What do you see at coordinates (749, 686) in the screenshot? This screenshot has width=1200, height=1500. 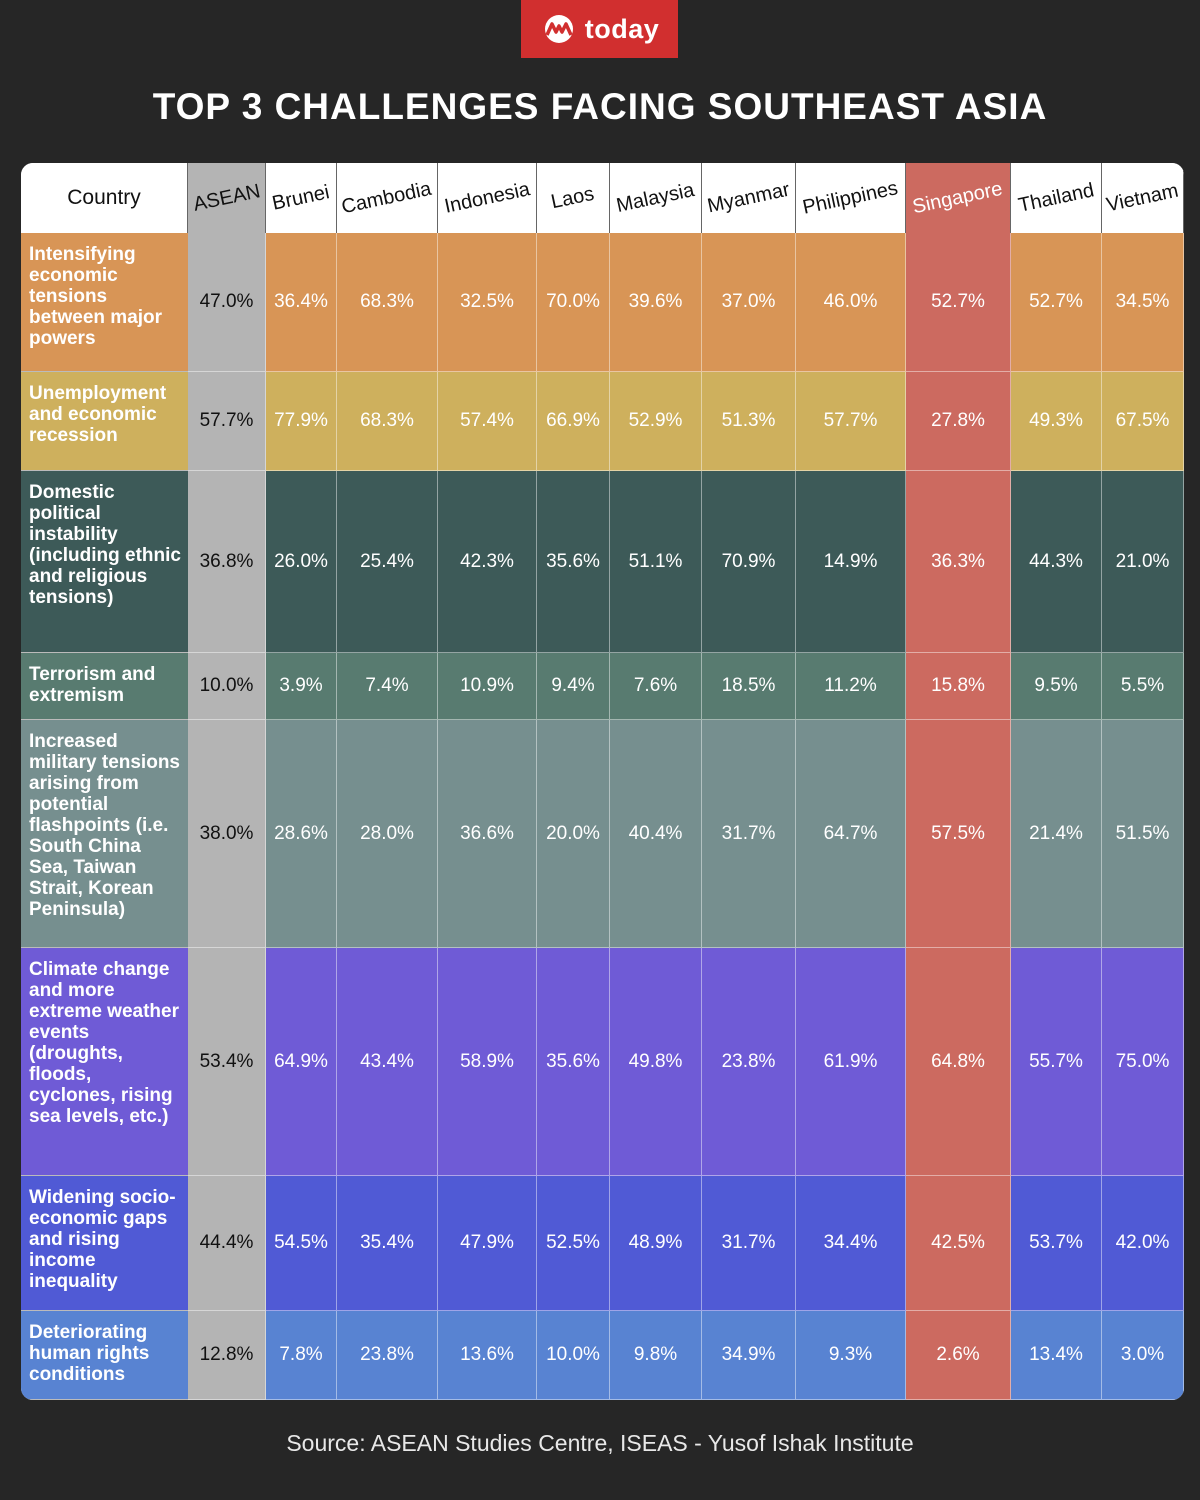 I see `value-cell: 18.5%` at bounding box center [749, 686].